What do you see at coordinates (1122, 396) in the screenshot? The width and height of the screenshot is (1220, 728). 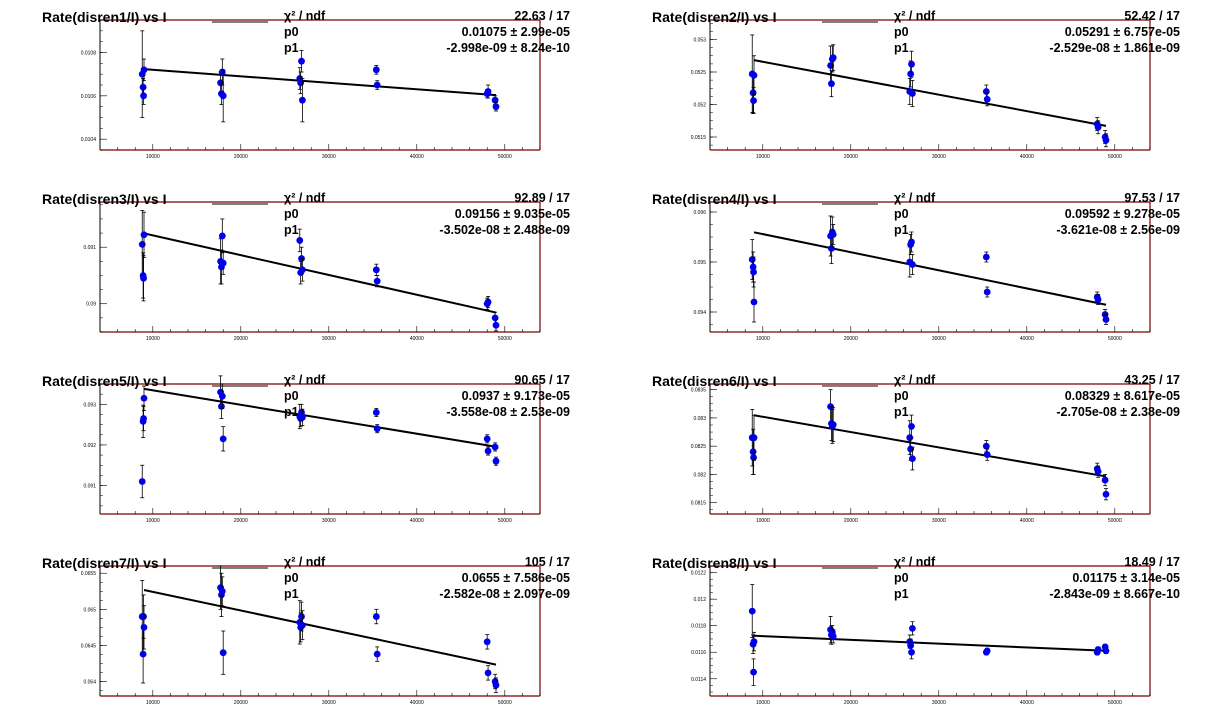 I see `stats-p0-value: 0.08329 ± 8.617e-05` at bounding box center [1122, 396].